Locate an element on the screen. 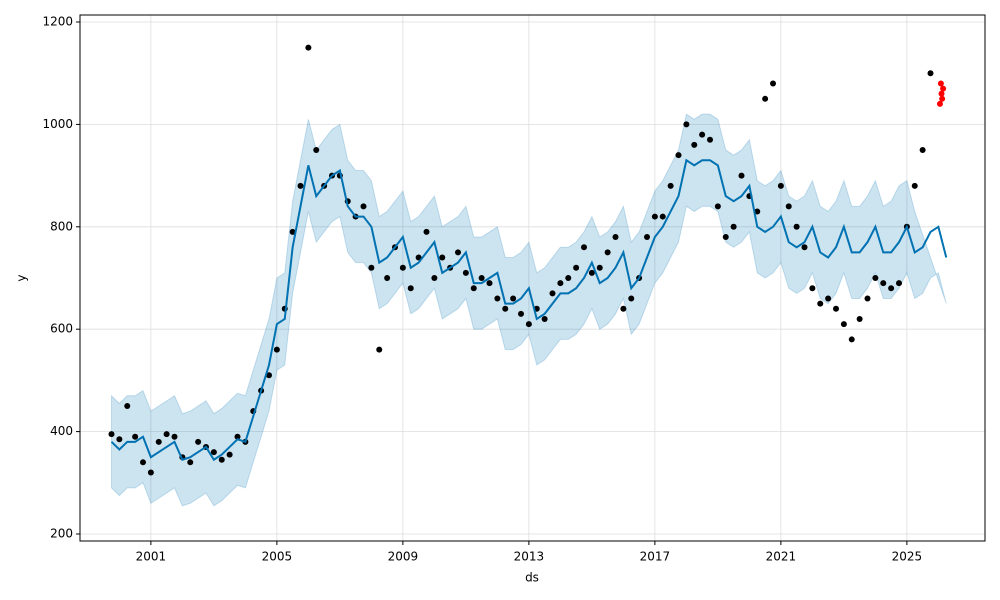  x-tick-label: 2021 is located at coordinates (781, 557).